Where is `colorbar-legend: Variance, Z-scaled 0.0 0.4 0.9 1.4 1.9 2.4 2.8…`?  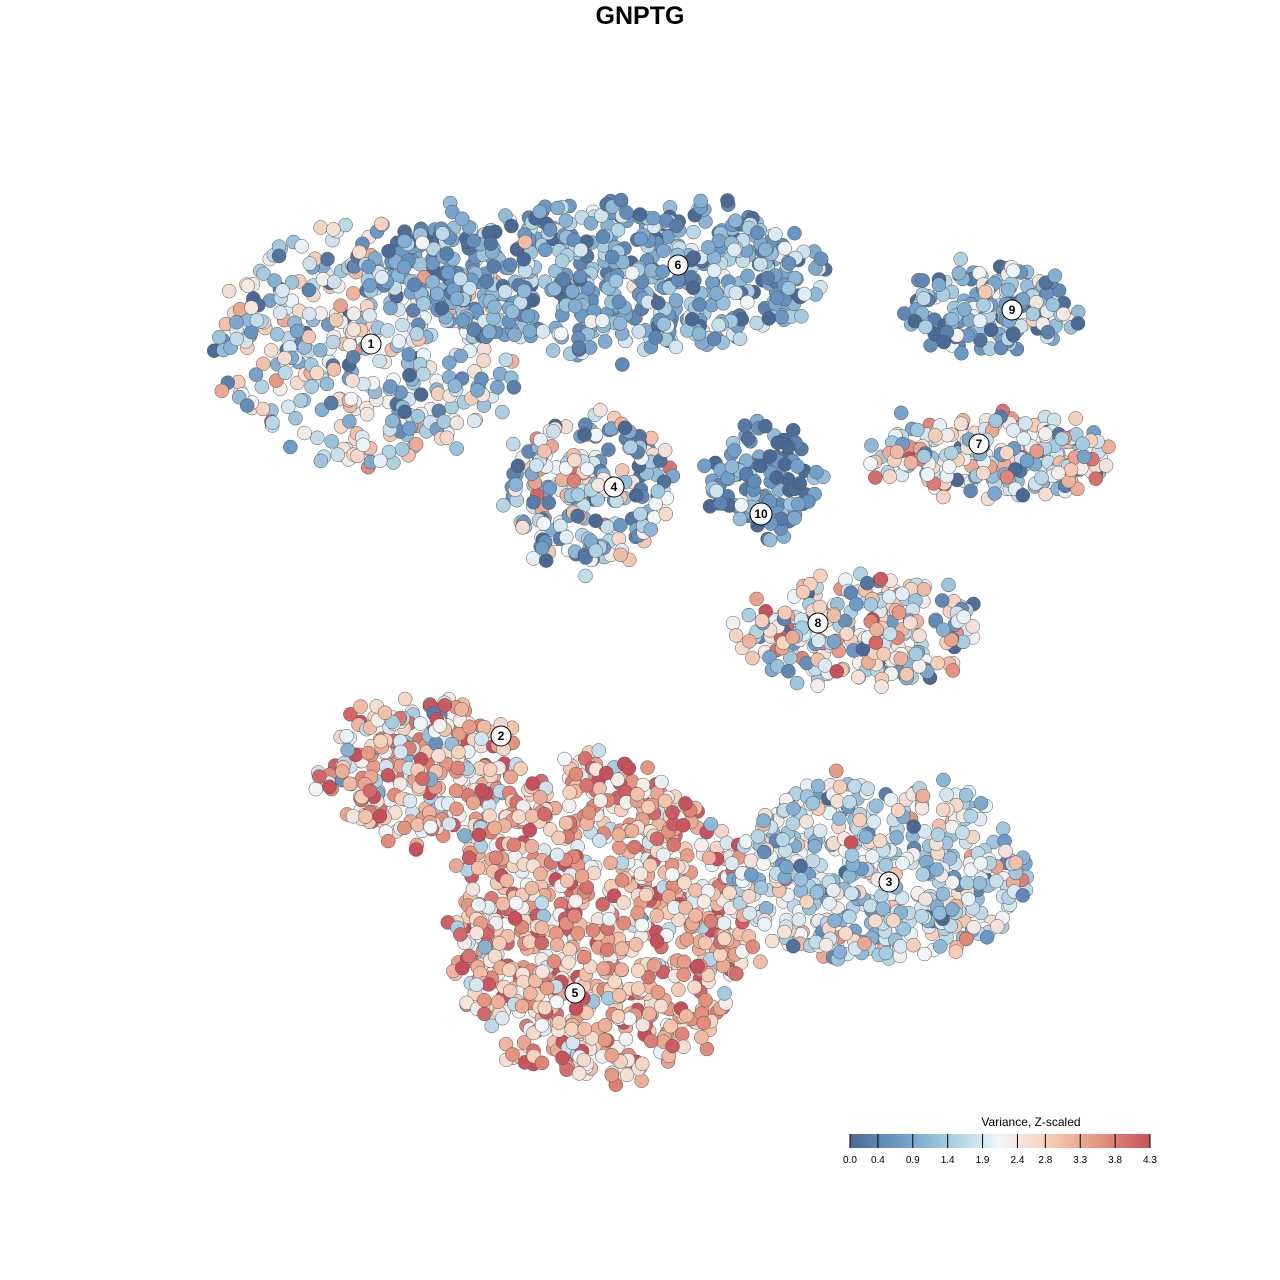
colorbar-legend: Variance, Z-scaled 0.0 0.4 0.9 1.4 1.9 2.4 2.8… is located at coordinates (1000, 1140).